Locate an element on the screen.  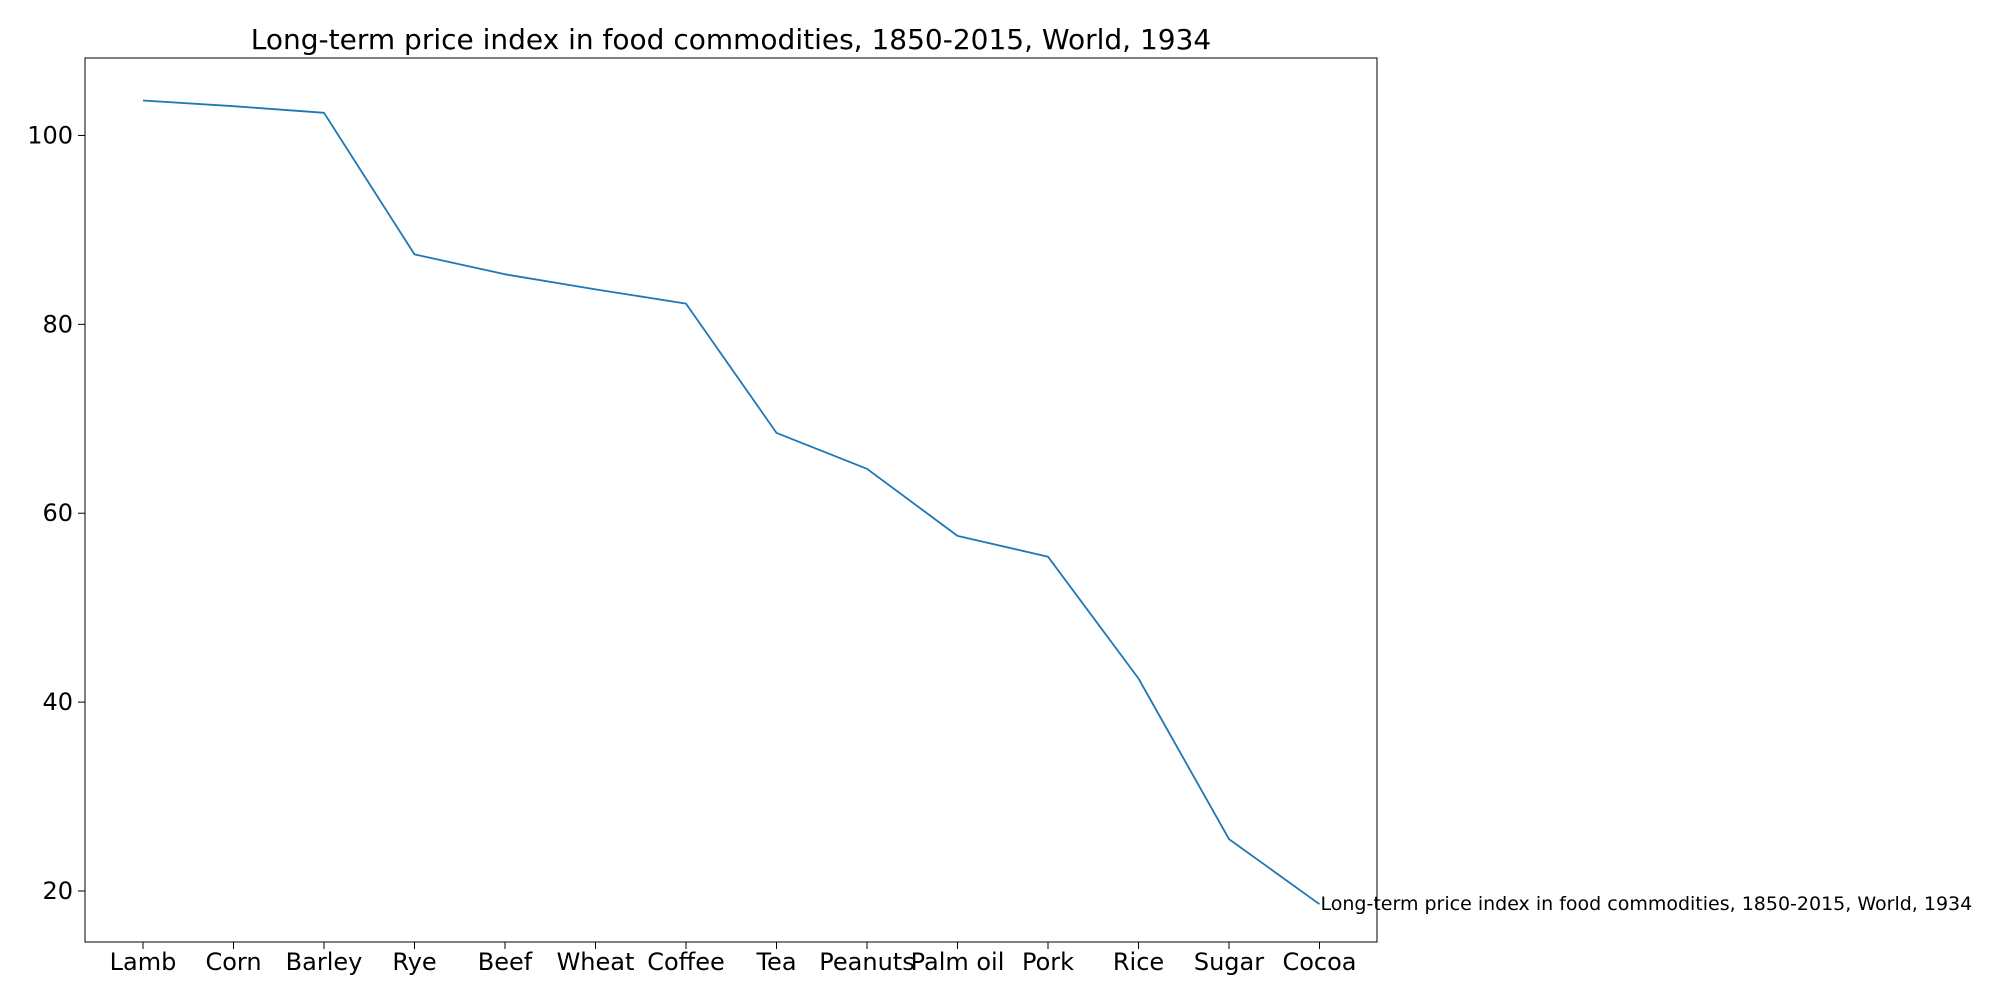
y-tick-label: 60 is located at coordinates (57, 513).